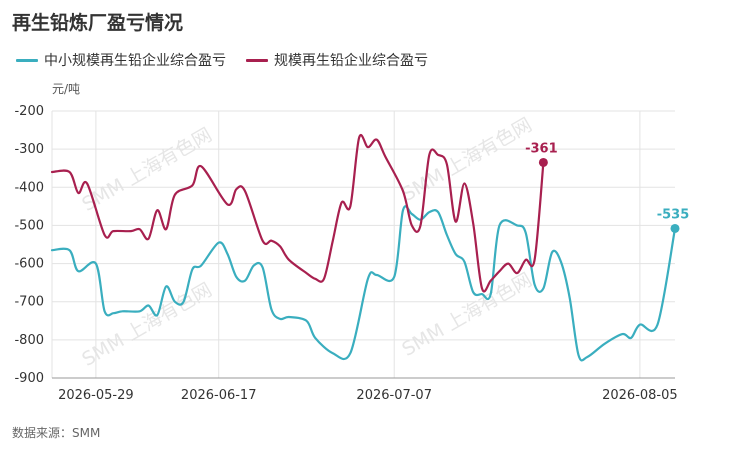  What do you see at coordinates (98, 23) in the screenshot?
I see `chart-title: 再生铅炼厂盈亏情况` at bounding box center [98, 23].